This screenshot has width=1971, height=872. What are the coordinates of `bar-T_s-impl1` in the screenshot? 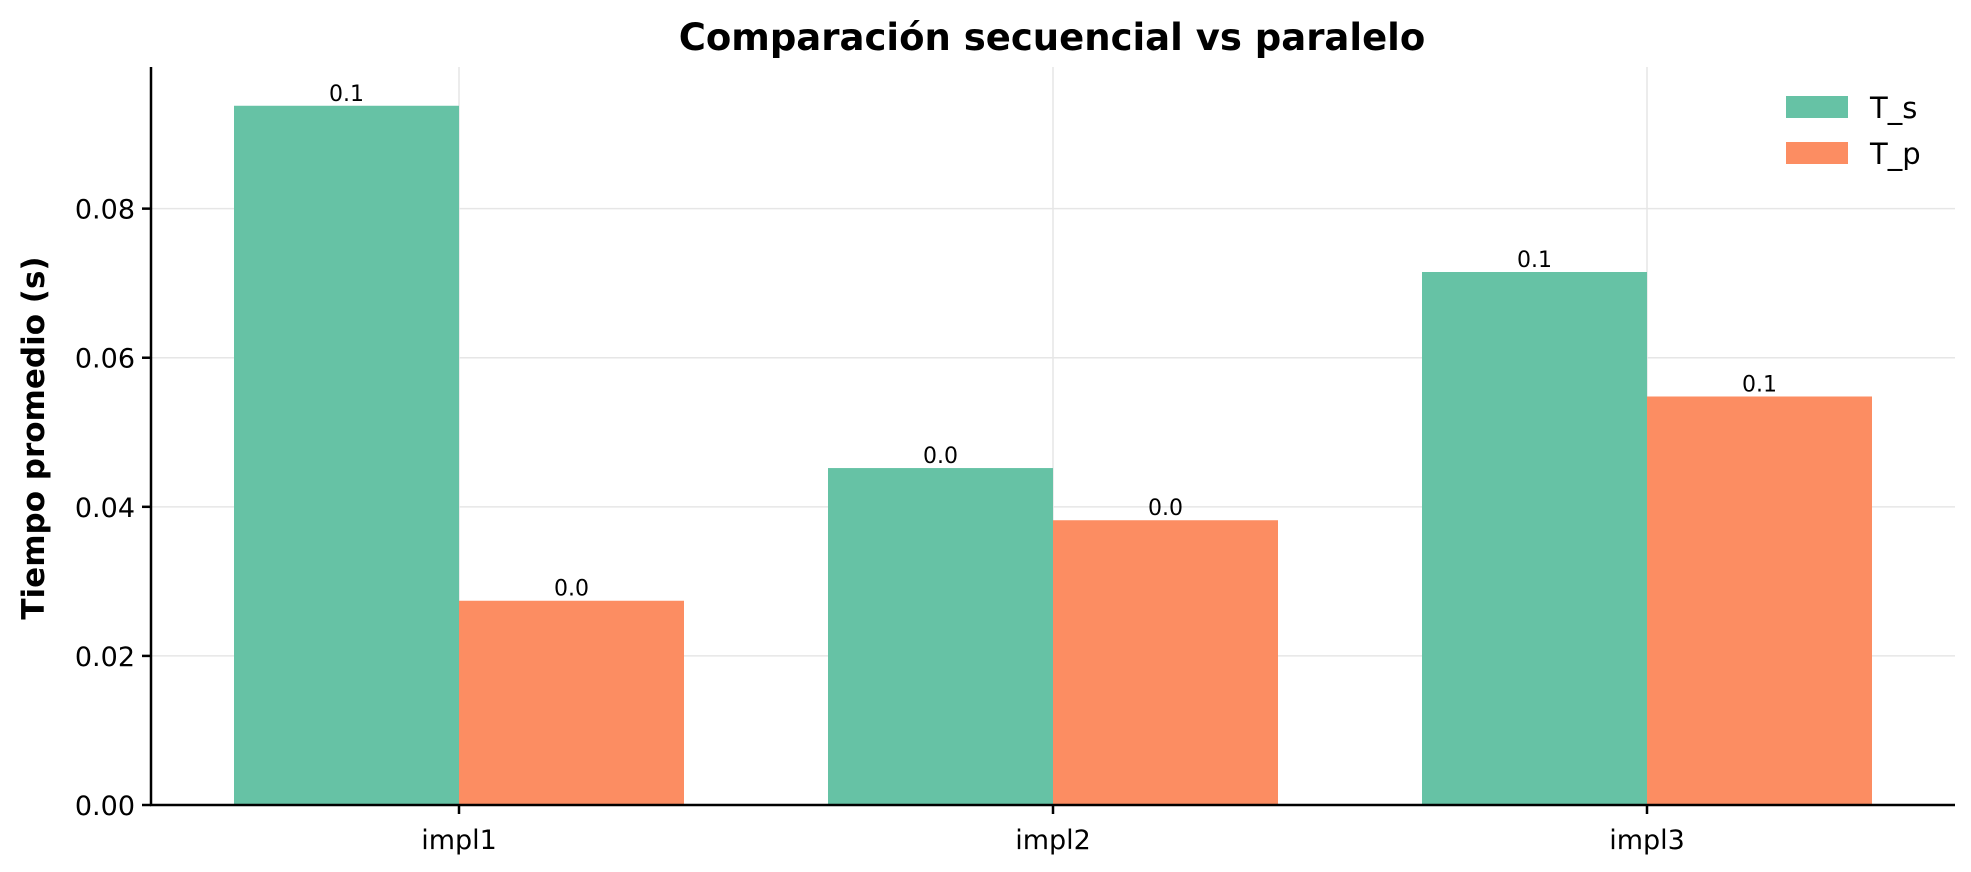 It's located at (346, 455).